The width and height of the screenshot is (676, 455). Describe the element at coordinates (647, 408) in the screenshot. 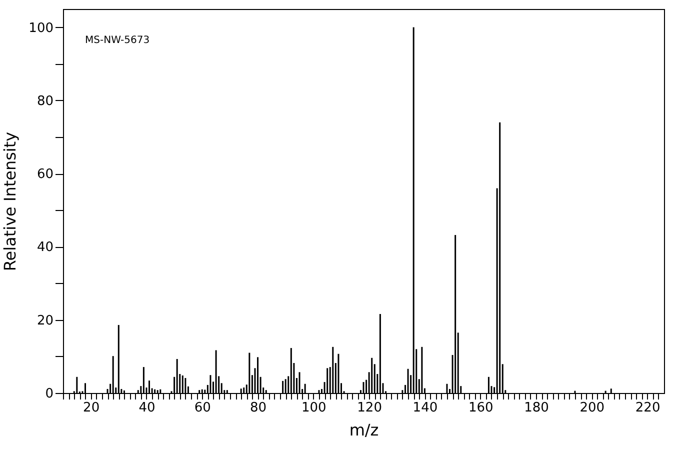

I see `x-tick-label: 220` at that location.